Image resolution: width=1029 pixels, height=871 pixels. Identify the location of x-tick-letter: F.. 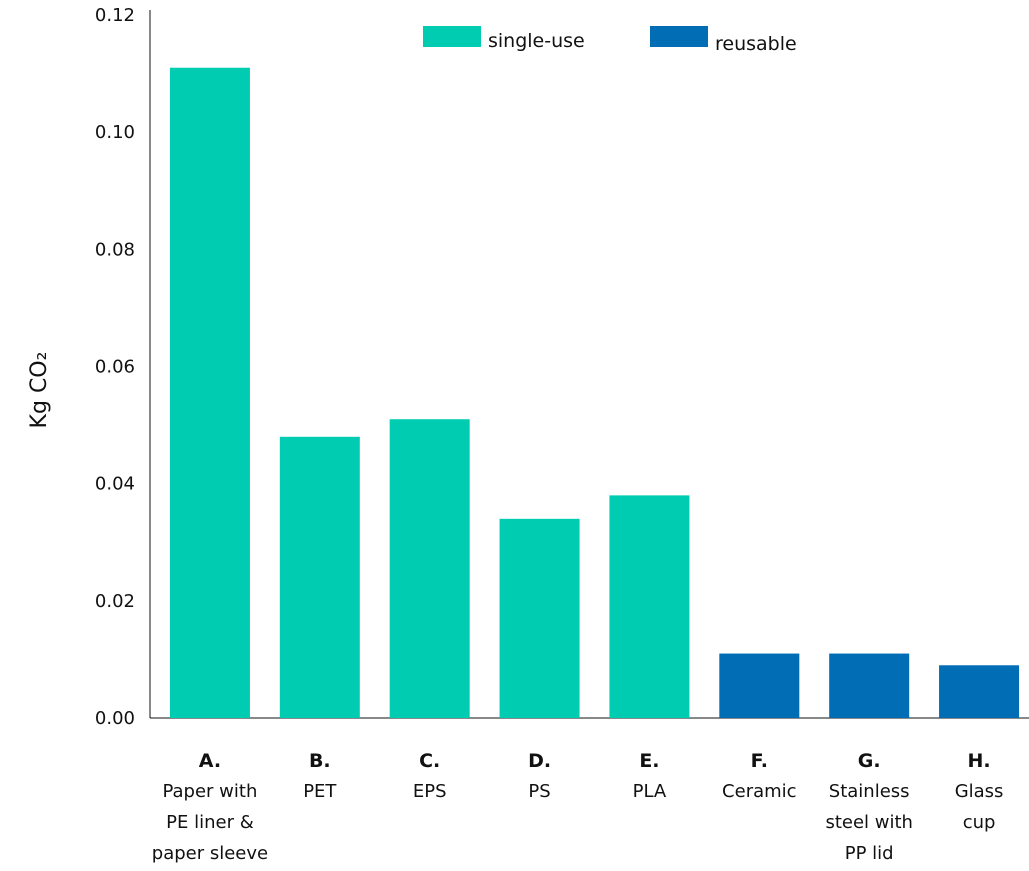
(759, 761).